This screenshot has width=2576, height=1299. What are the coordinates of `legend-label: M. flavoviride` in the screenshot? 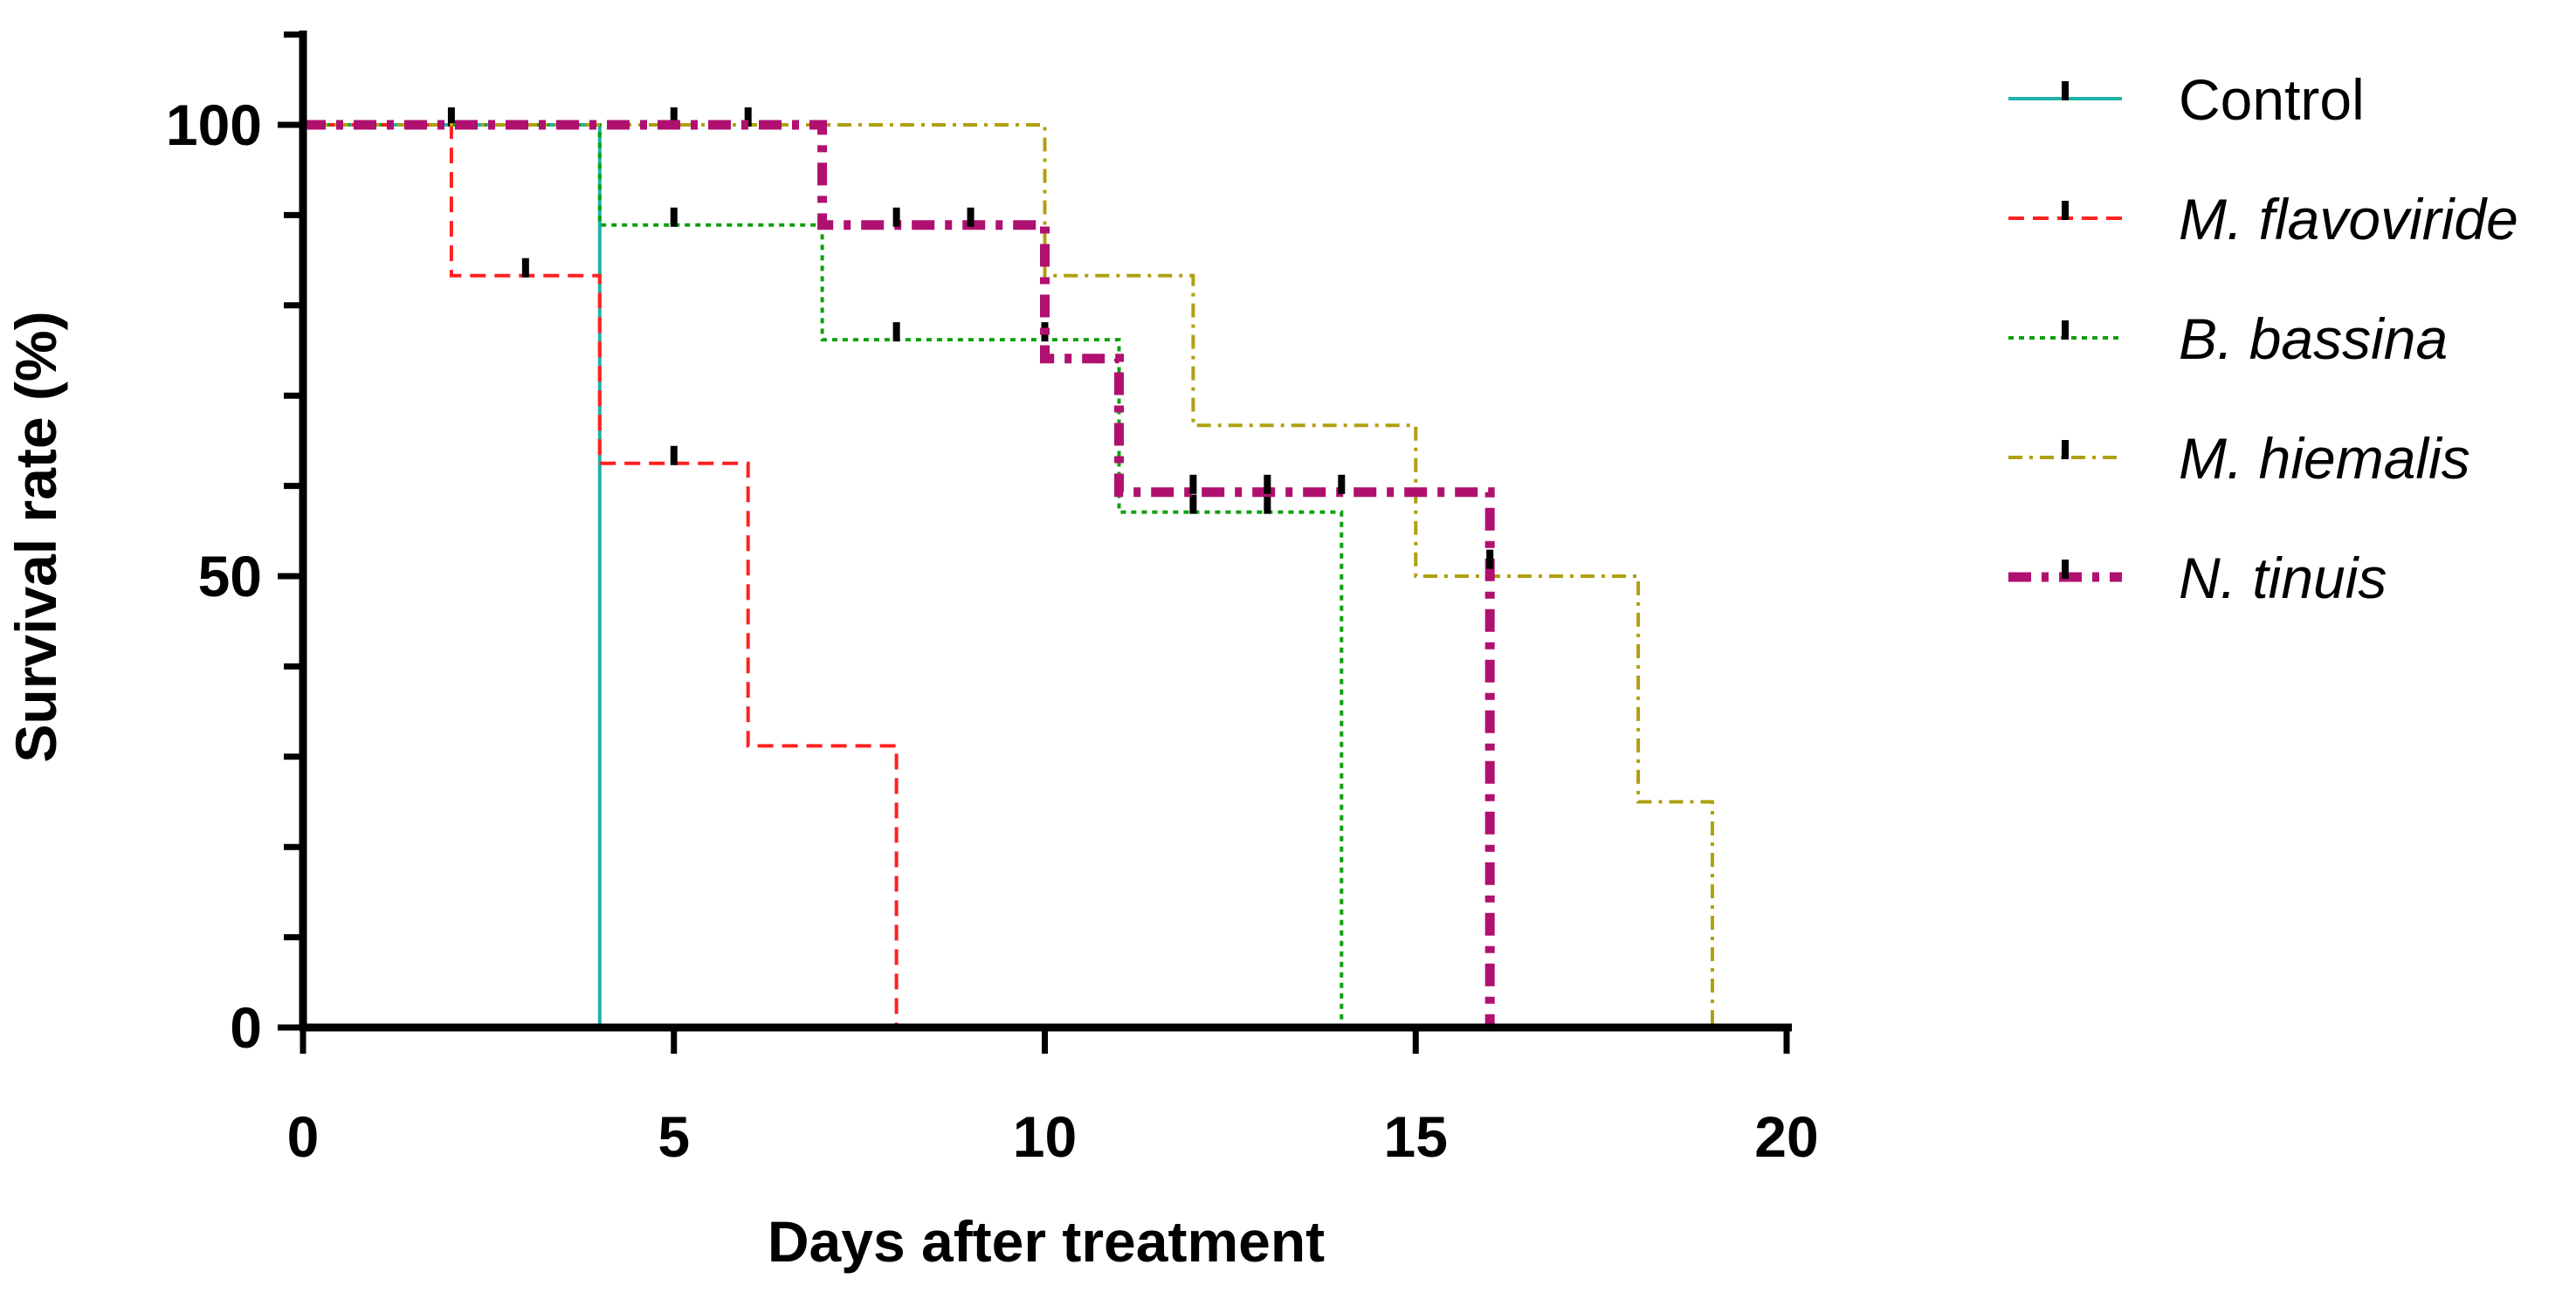 It's located at (2348, 219).